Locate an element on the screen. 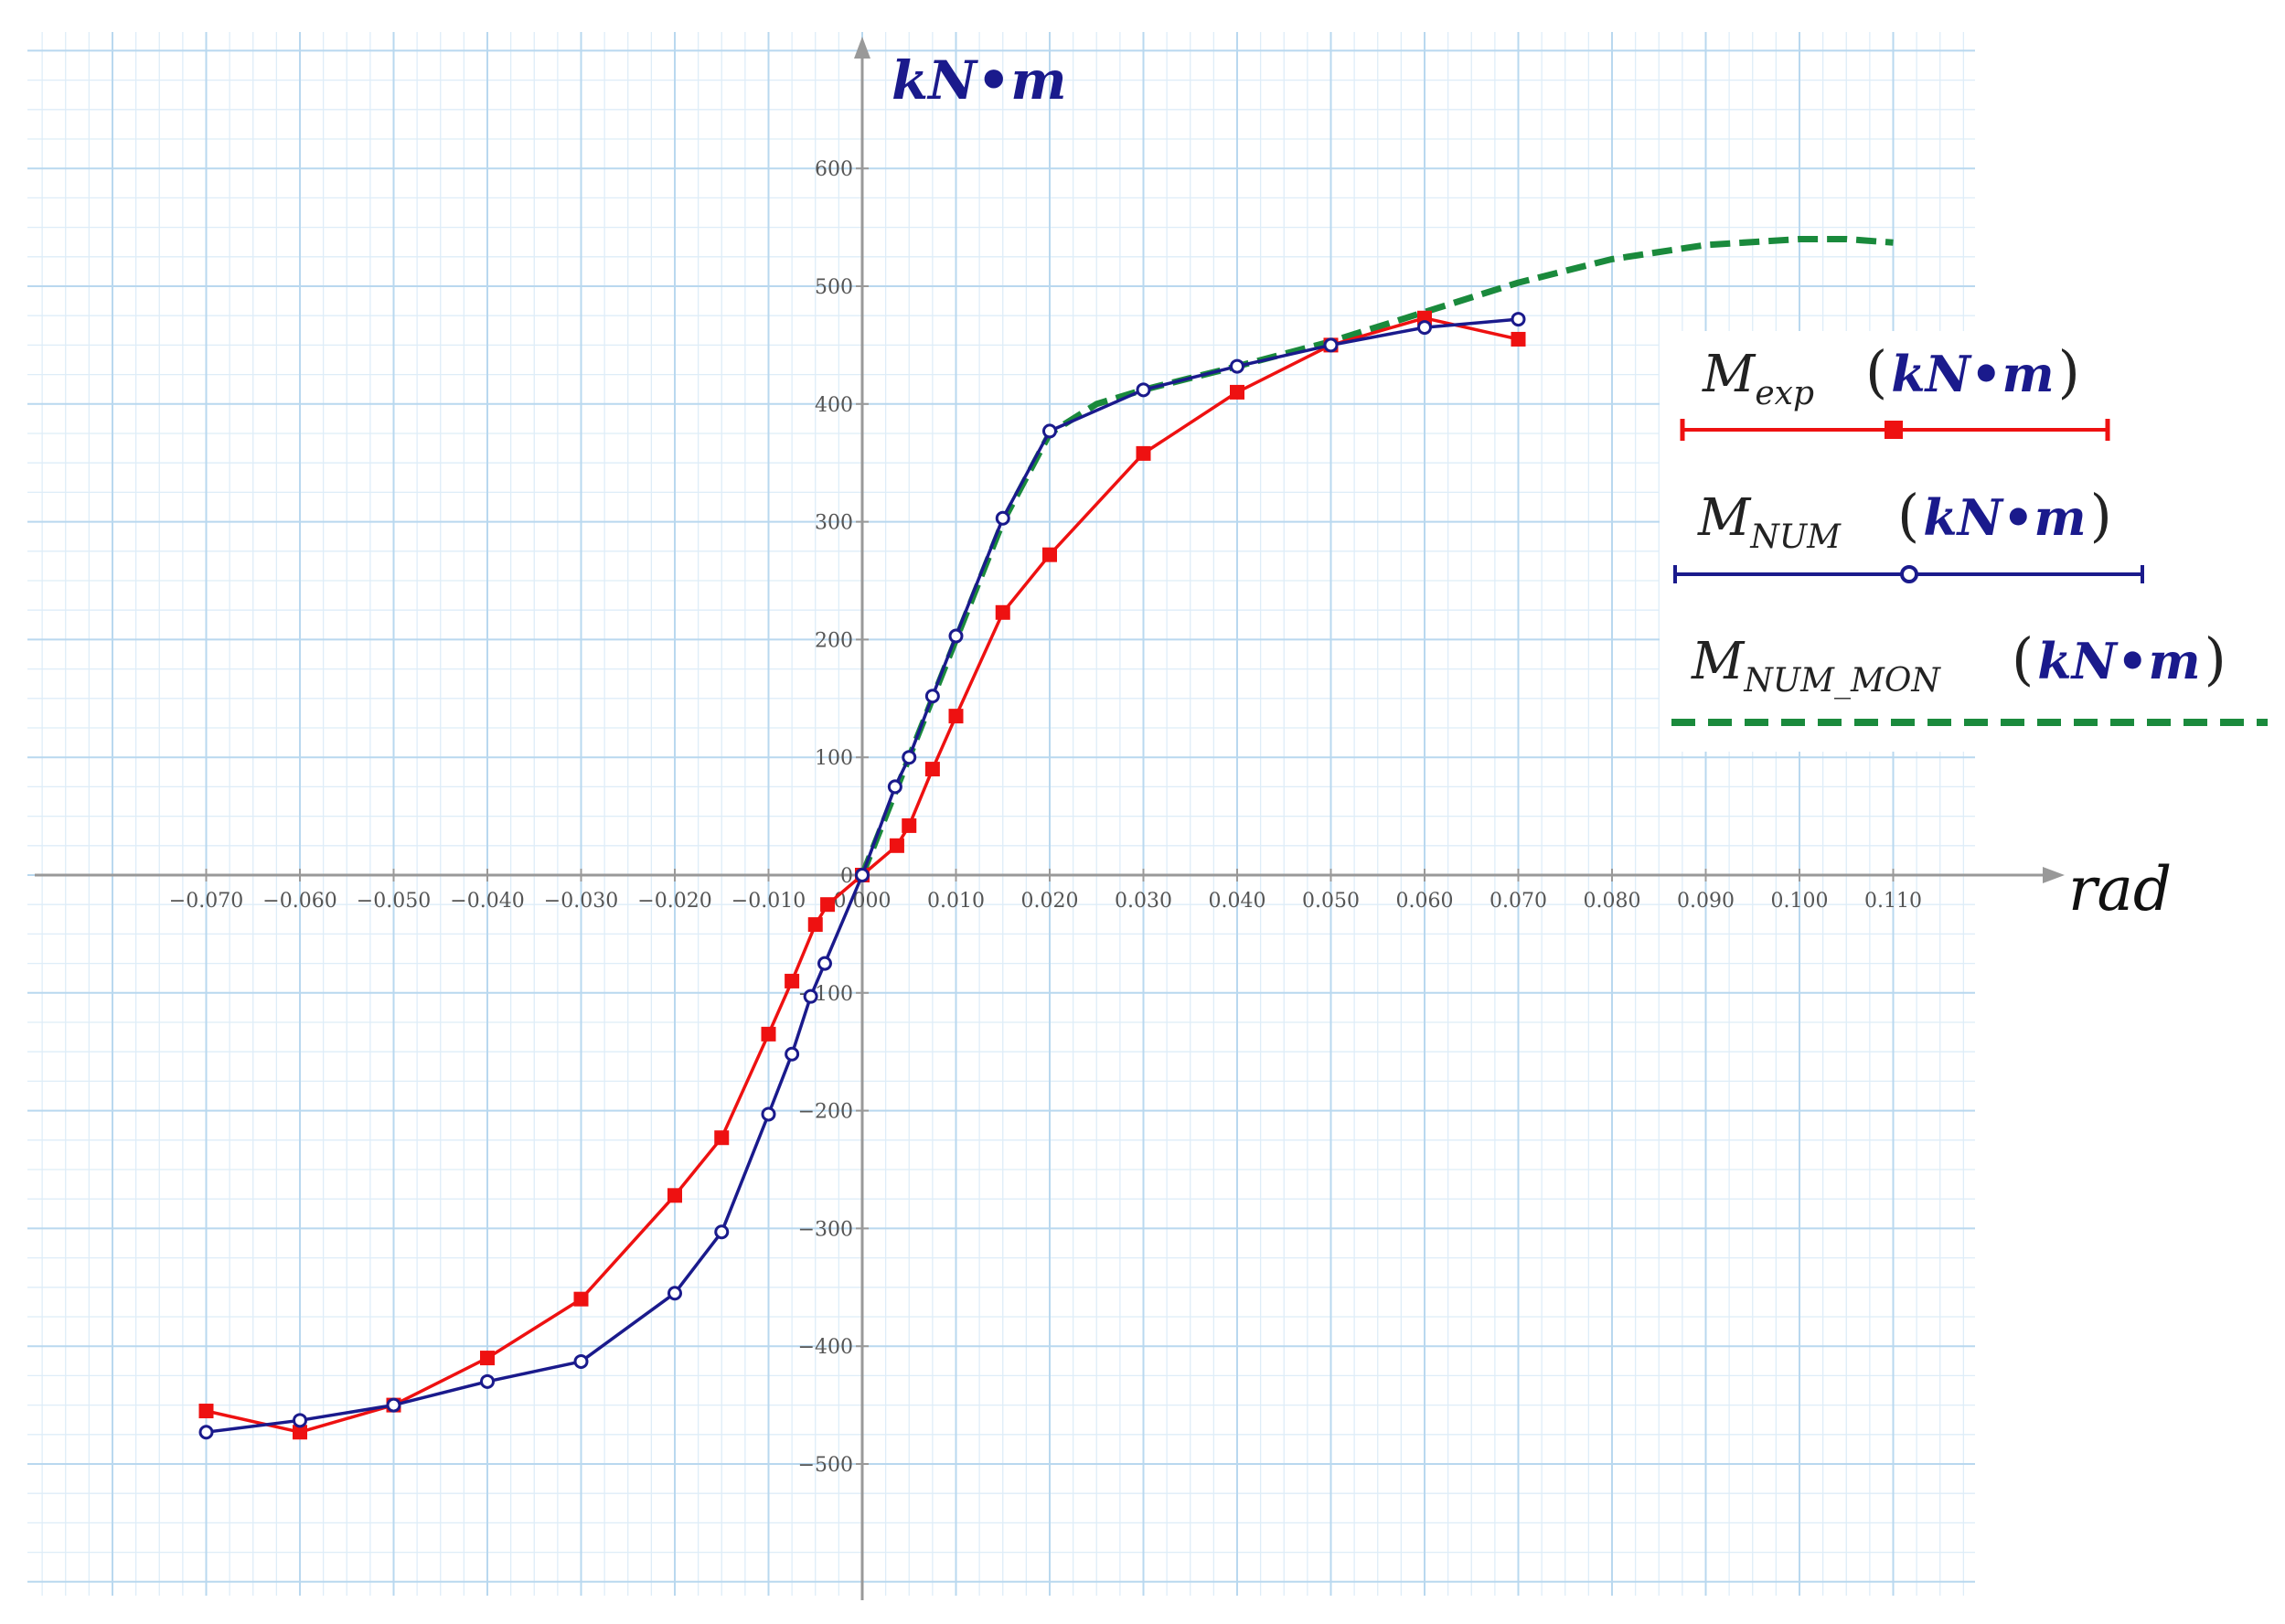  legend-exp-sub: exp is located at coordinates (1785, 393).